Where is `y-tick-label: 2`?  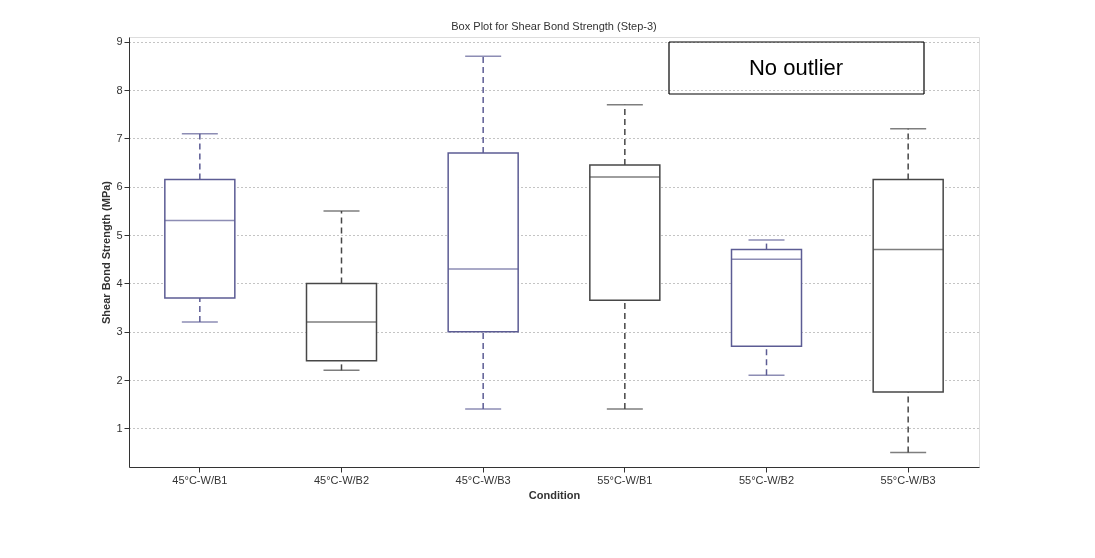 y-tick-label: 2 is located at coordinates (119, 379).